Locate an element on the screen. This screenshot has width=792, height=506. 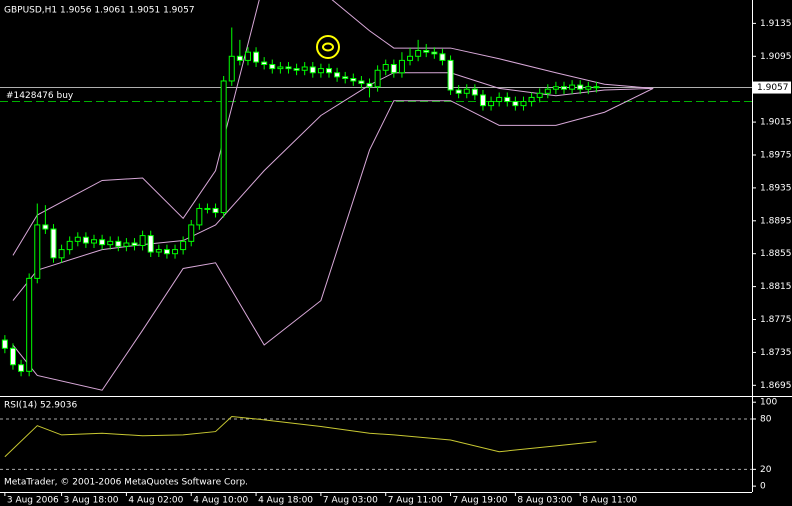
rsi-y-tick-label: 0 is located at coordinates (763, 487).